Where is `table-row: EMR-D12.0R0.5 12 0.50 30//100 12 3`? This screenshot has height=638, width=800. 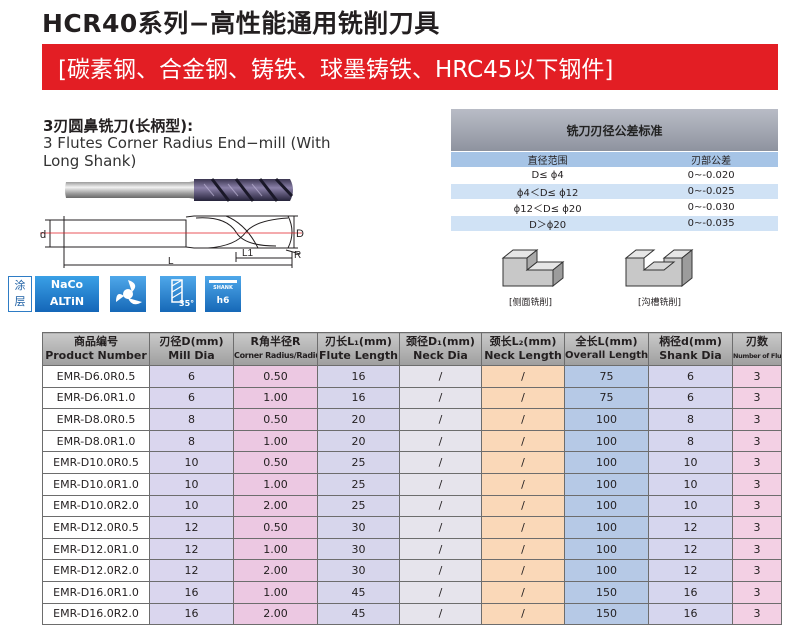
table-row: EMR-D12.0R0.5 12 0.50 30//100 12 3 is located at coordinates (412, 527).